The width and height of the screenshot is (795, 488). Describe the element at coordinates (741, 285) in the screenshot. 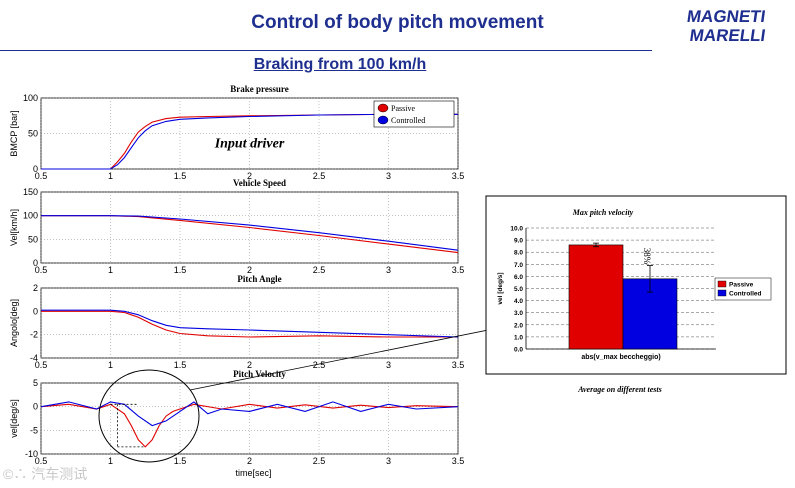

I see `bar-legend-label-passive: Passive` at that location.